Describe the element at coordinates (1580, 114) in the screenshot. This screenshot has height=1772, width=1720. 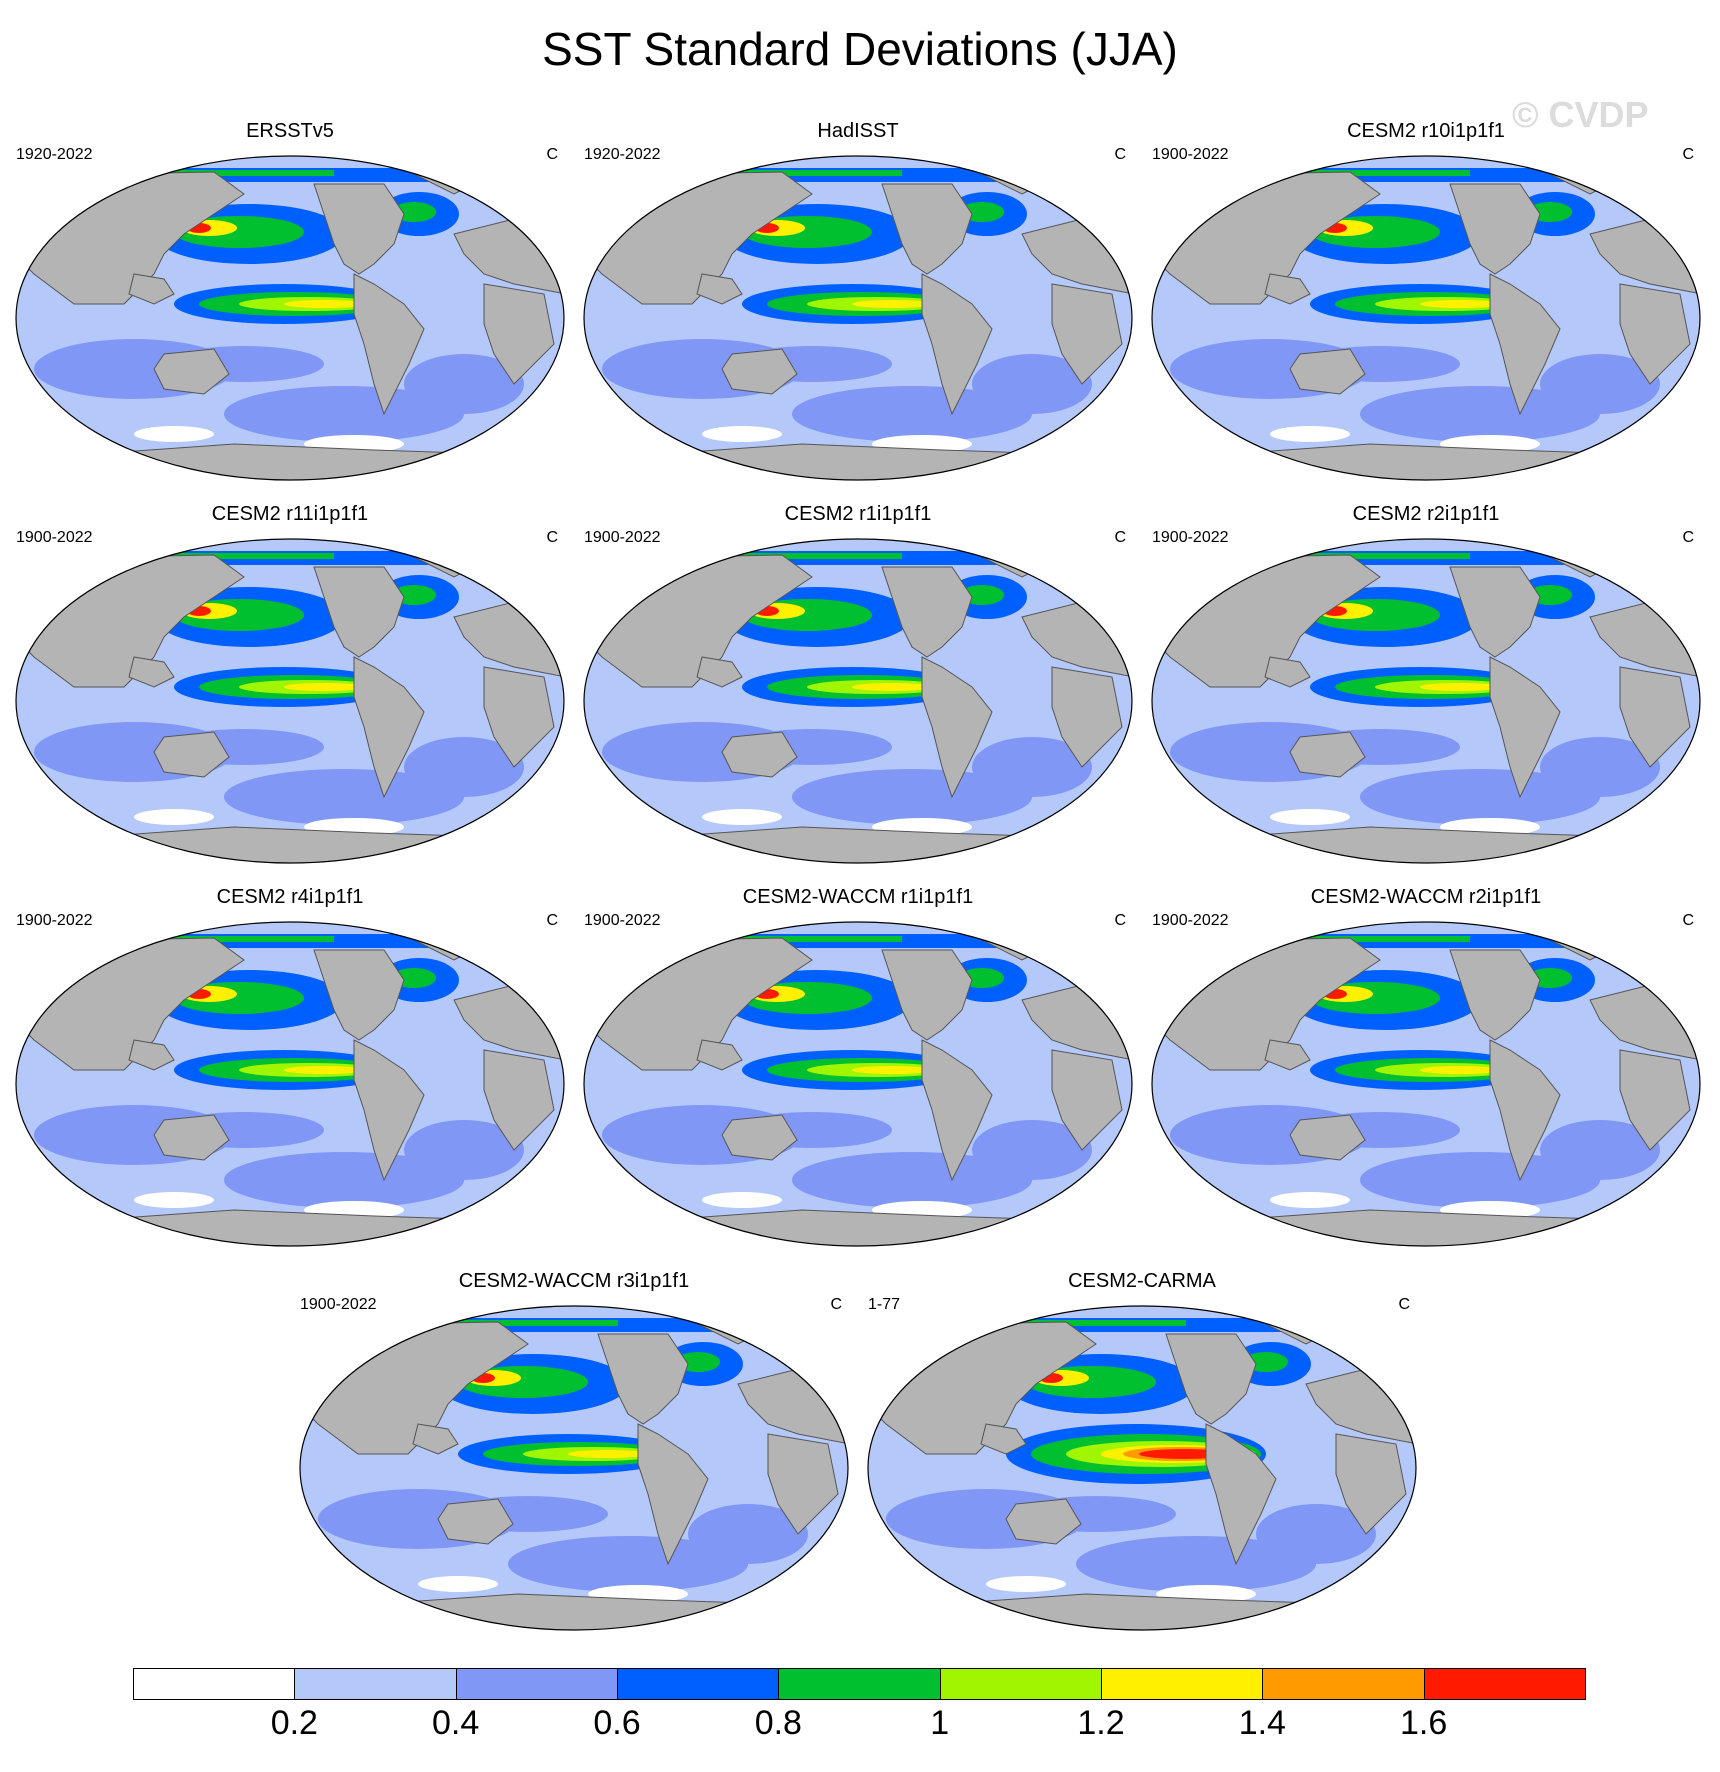
I see `cvdp-watermark: © CVDP` at that location.